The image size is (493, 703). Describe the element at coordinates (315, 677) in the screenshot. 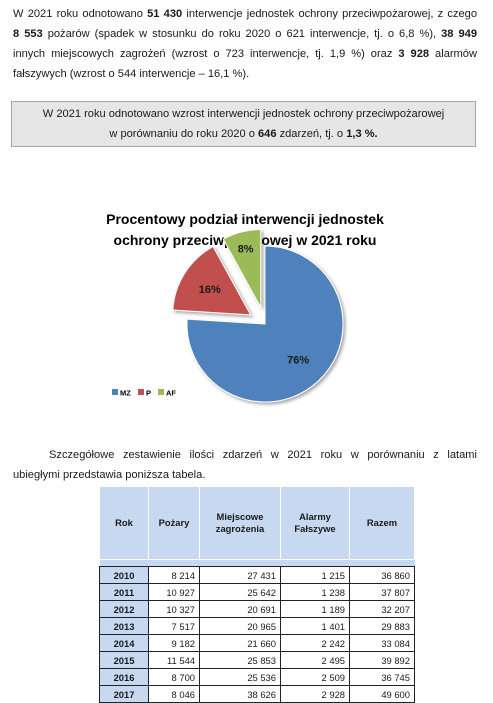

I see `cell-false-alarms: 2 509` at that location.